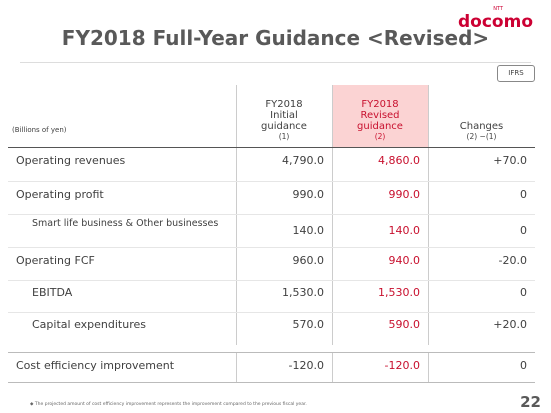  What do you see at coordinates (481, 115) in the screenshot?
I see `column-header: Changes (2) −(1)` at bounding box center [481, 115].